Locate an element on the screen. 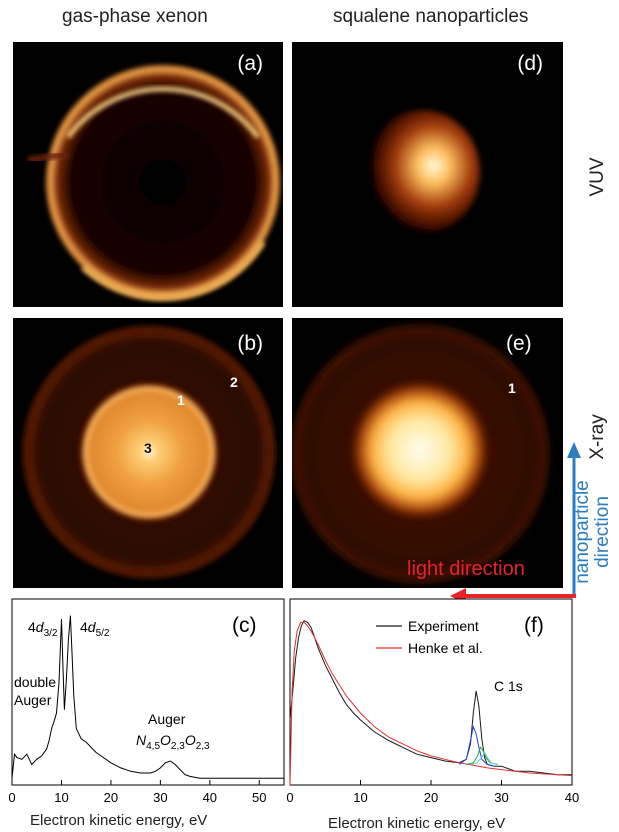  legend-experiment: Experiment is located at coordinates (443, 626).